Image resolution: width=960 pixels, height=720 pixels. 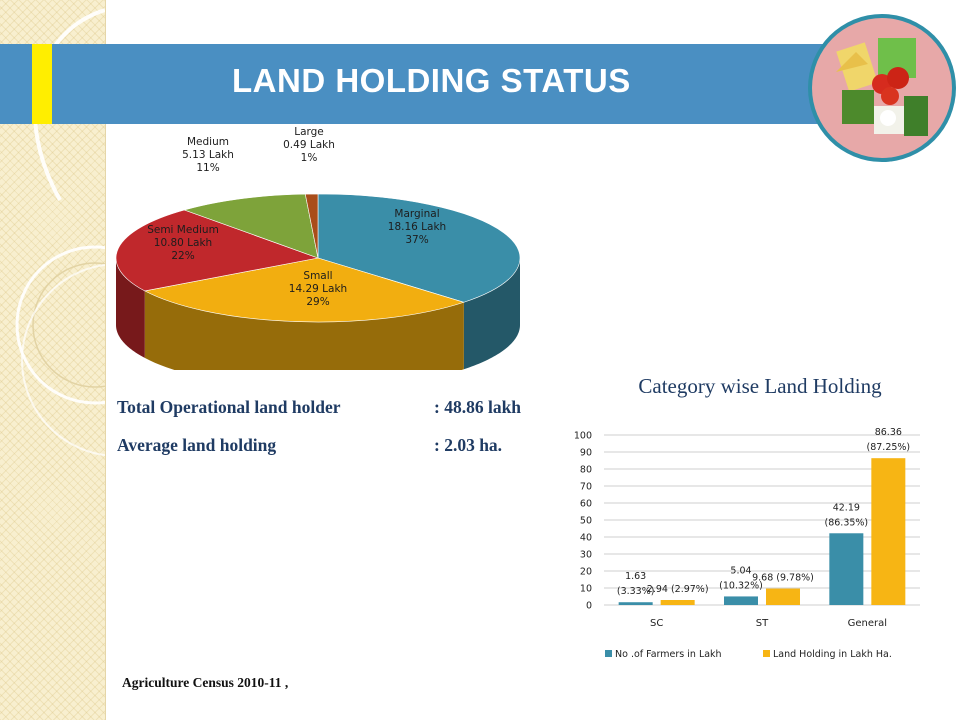 I want to click on pie-slices, so click(x=318, y=258).